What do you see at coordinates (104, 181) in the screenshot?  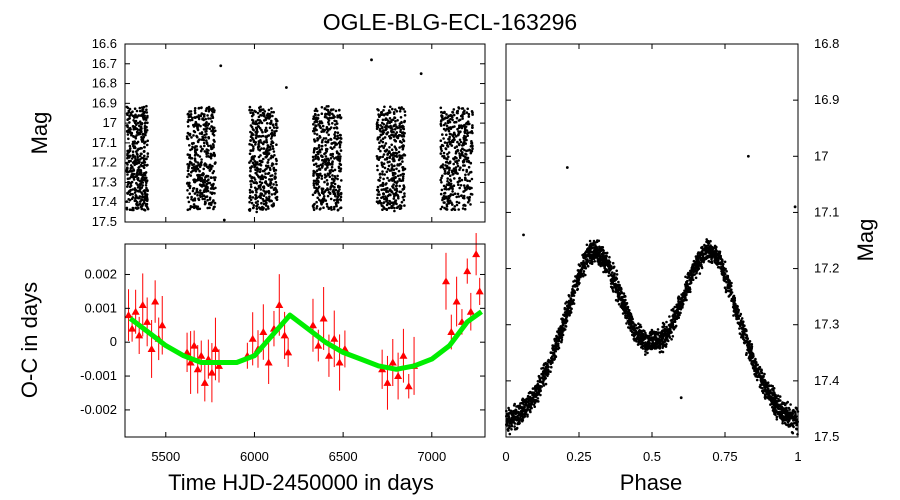 I see `lightcurve-ytick-label: 17.3` at bounding box center [104, 181].